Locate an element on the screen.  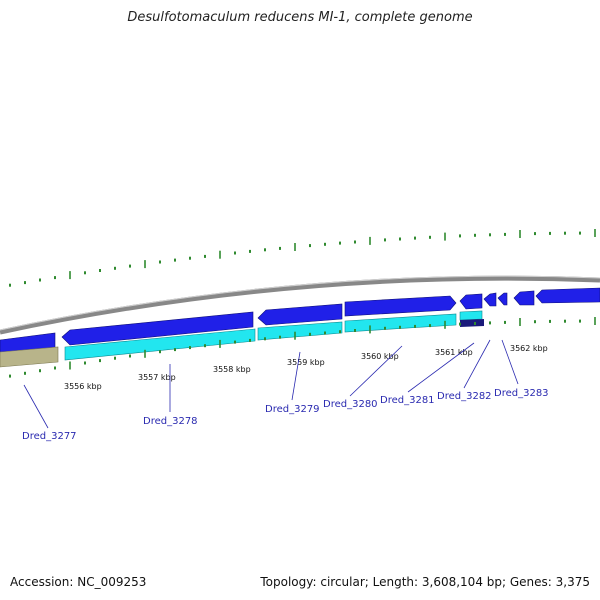
gene-label-3281: Dred_3281 is located at coordinates (407, 400).